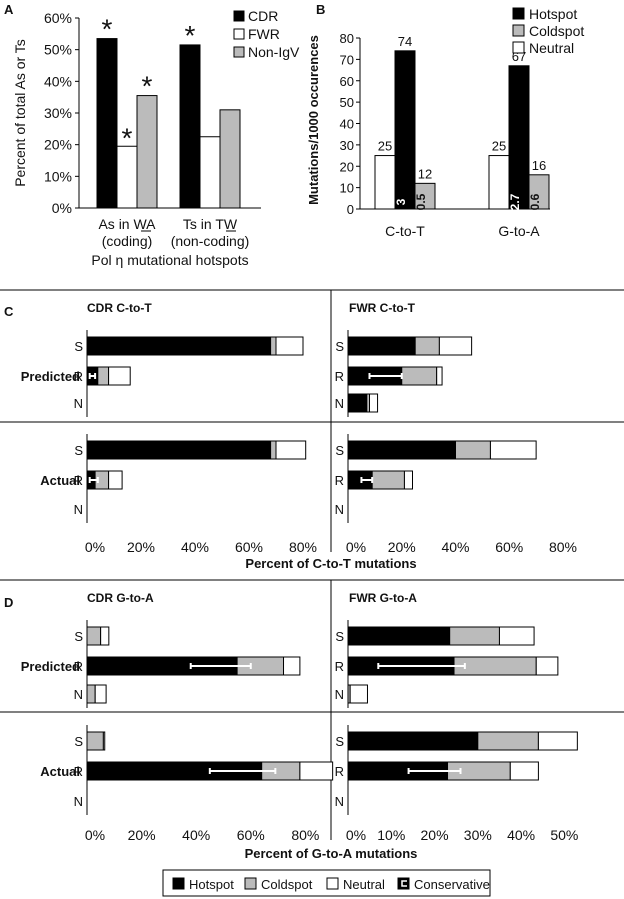 This screenshot has height=899, width=624. Describe the element at coordinates (210, 172) in the screenshot. I see `bar-fwr` at that location.